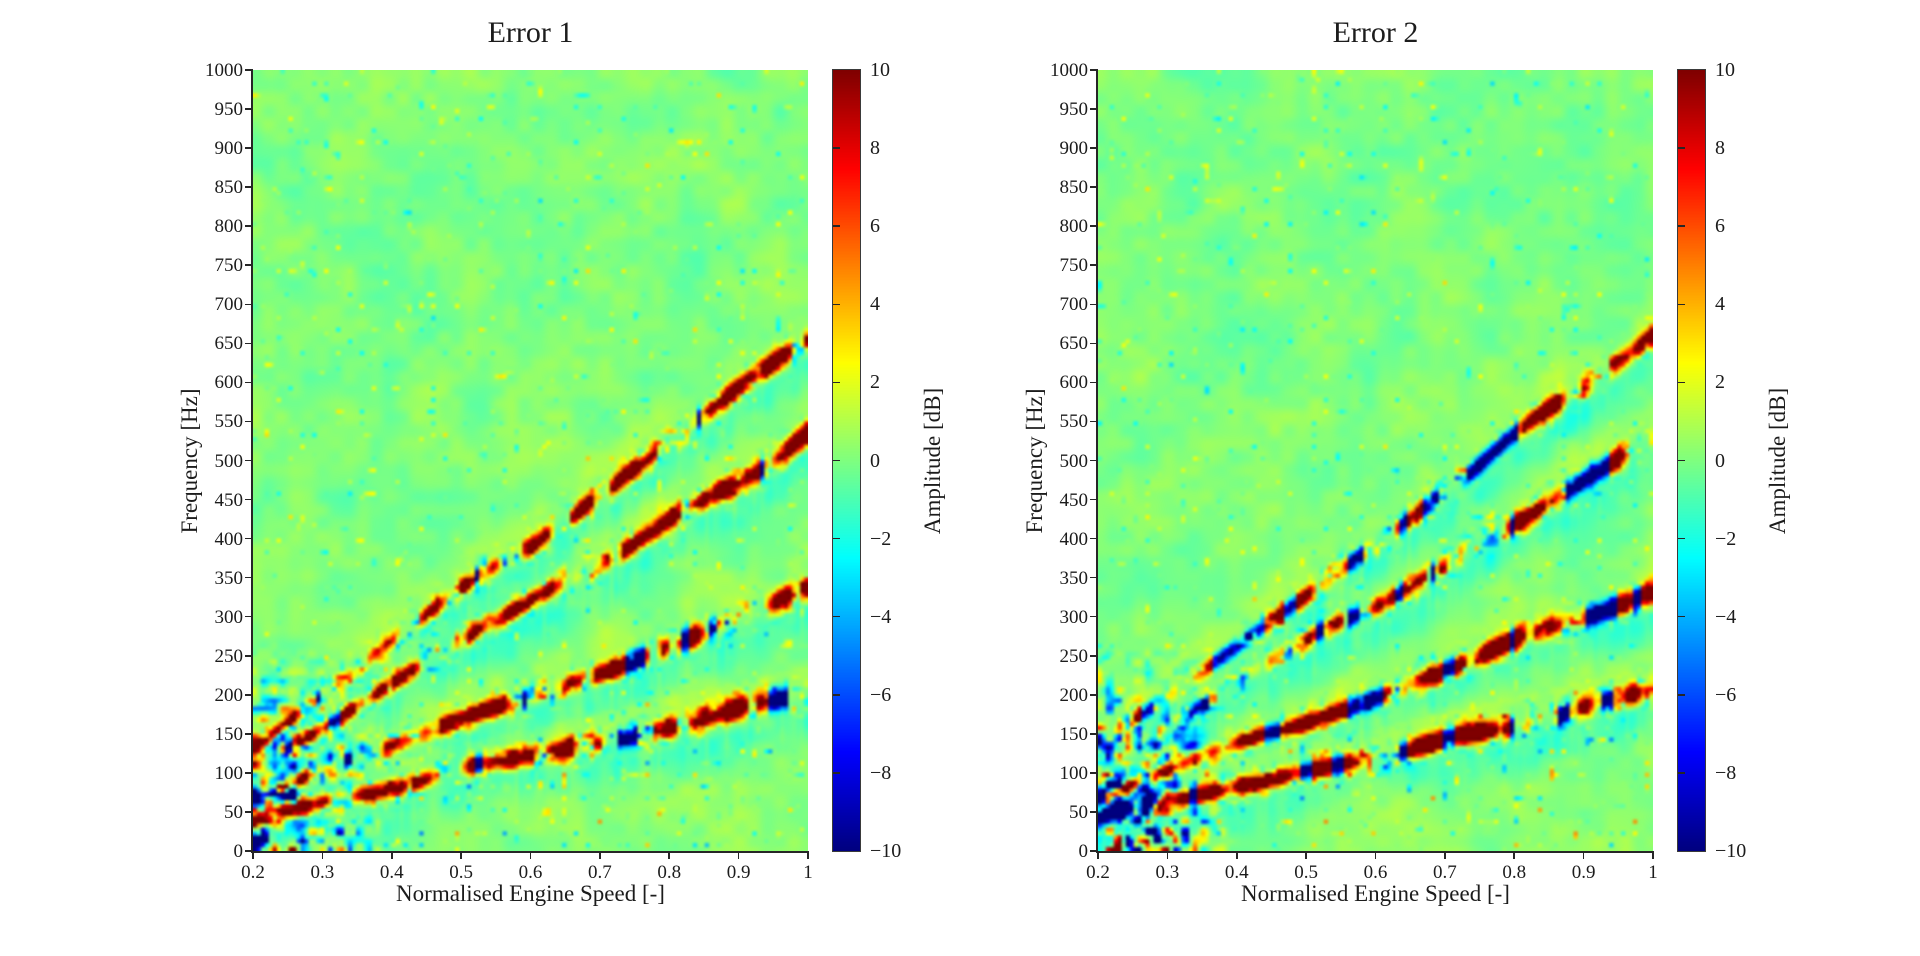 This screenshot has width=1920, height=956. What do you see at coordinates (1074, 695) in the screenshot?
I see `y-tick-label: 200` at bounding box center [1074, 695].